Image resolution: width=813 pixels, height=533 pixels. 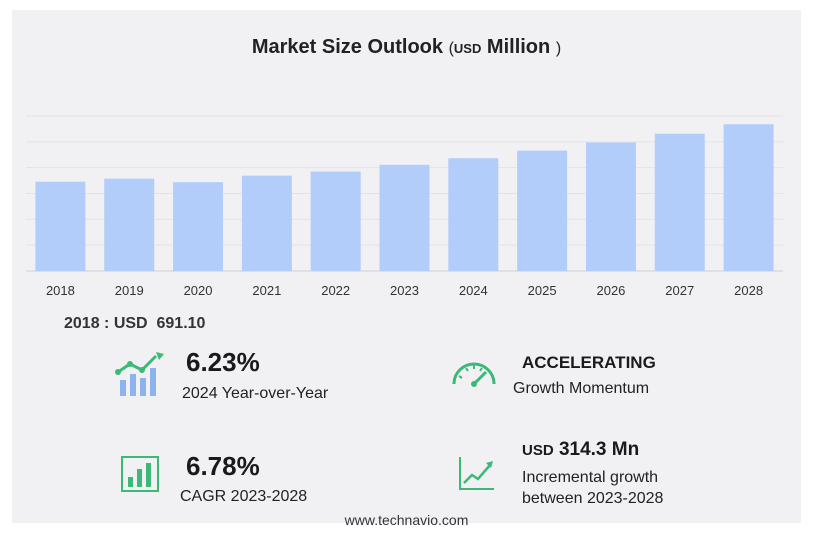 I want to click on incremental-currency: USD, so click(x=538, y=450).